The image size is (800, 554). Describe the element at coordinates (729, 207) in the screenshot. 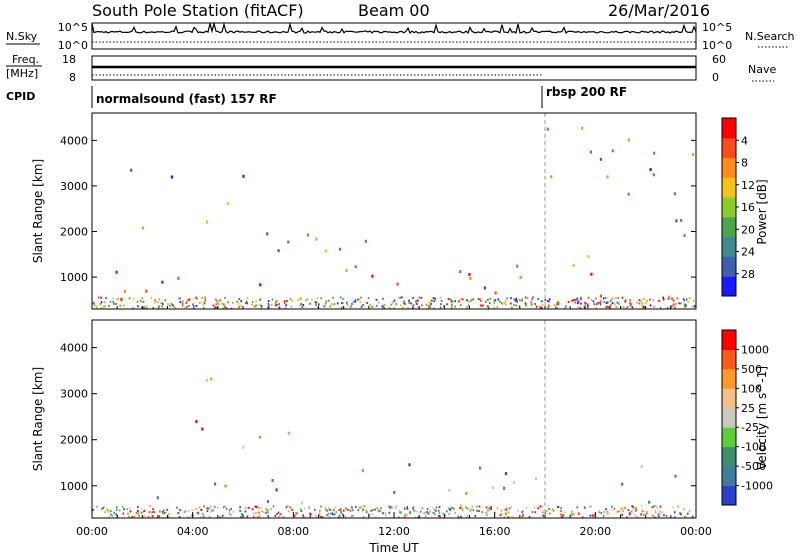

I see `colorbar-swatch` at that location.